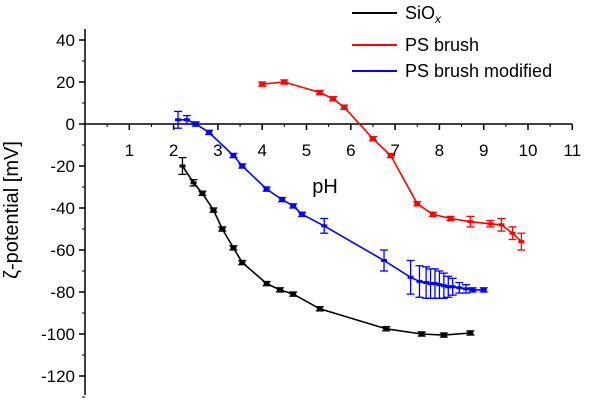  Describe the element at coordinates (572, 150) in the screenshot. I see `x-tick-label: 11` at that location.